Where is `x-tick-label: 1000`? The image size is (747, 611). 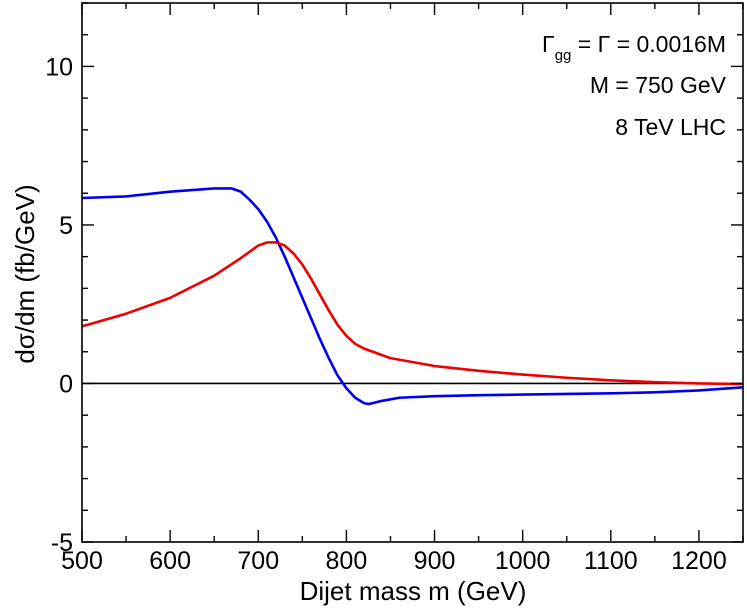
x-tick-label: 1000 is located at coordinates (523, 561).